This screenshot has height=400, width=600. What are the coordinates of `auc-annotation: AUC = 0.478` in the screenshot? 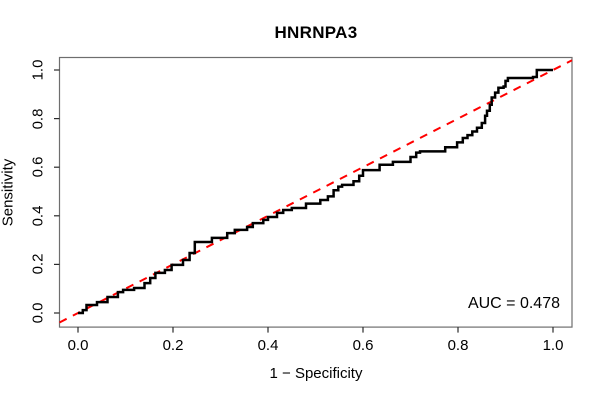 It's located at (513, 303).